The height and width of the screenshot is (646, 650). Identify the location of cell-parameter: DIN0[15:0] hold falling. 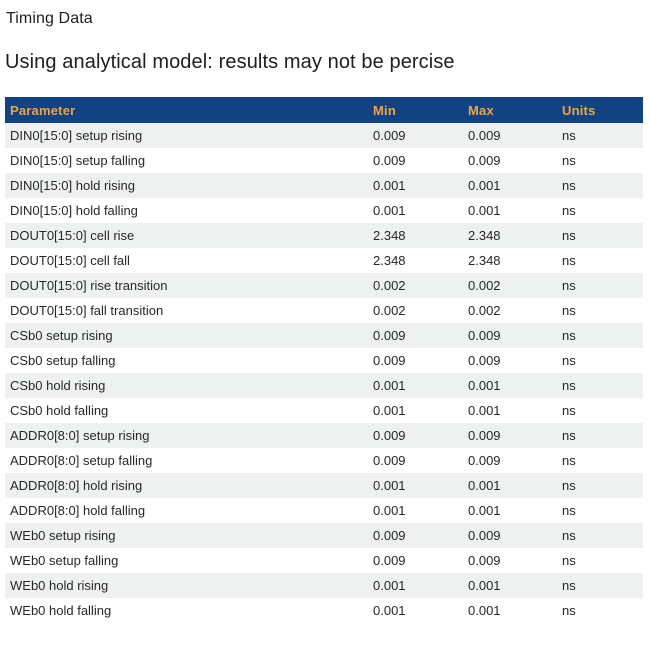
(74, 210).